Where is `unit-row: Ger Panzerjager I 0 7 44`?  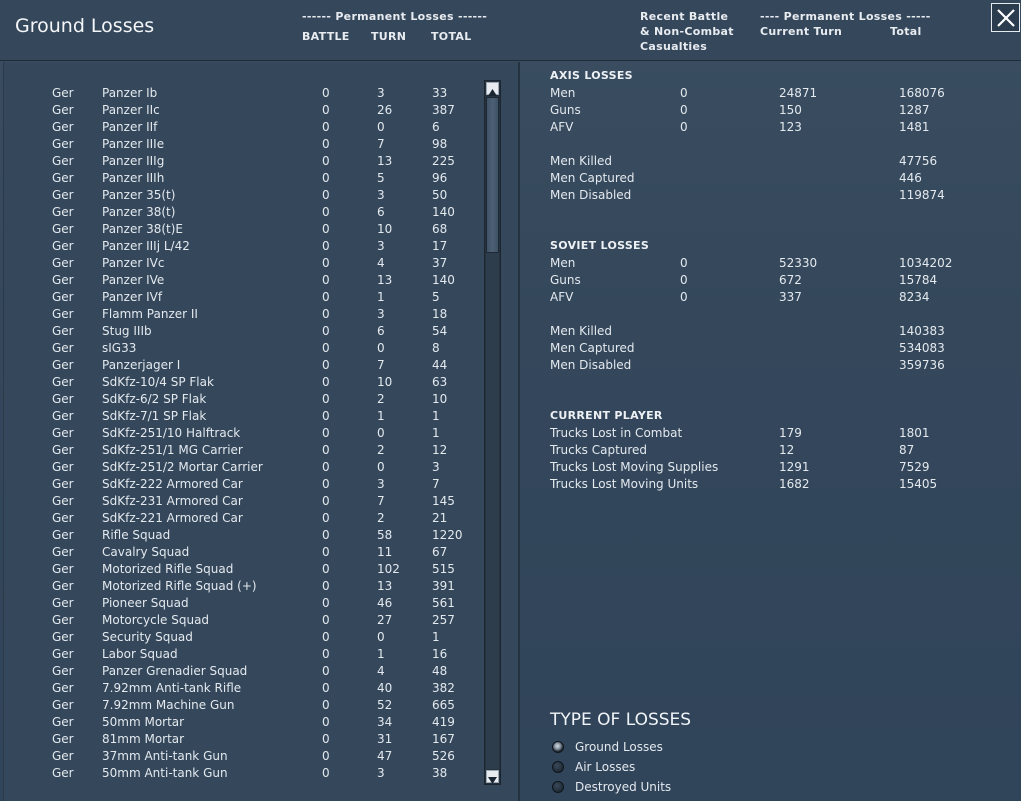
unit-row: Ger Panzerjager I 0 7 44 is located at coordinates (244, 364).